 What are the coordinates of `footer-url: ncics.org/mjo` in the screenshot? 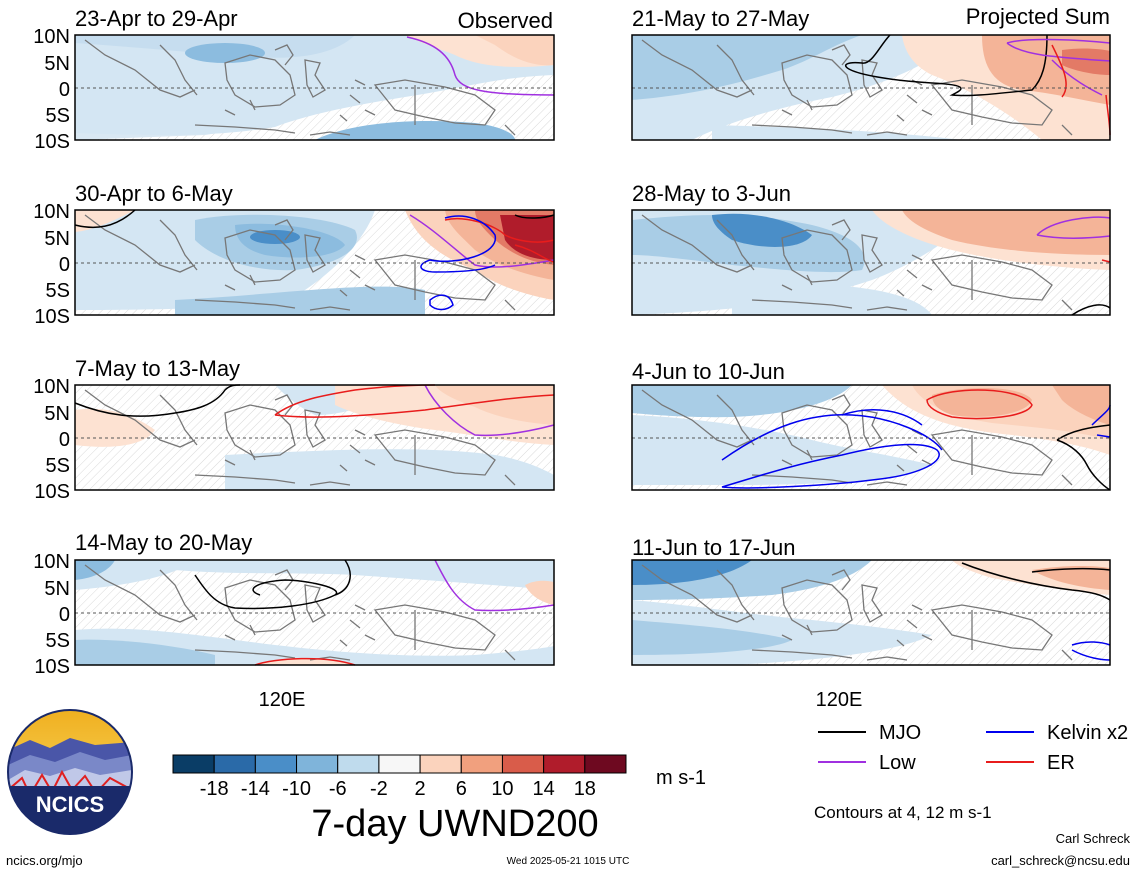 It's located at (44, 860).